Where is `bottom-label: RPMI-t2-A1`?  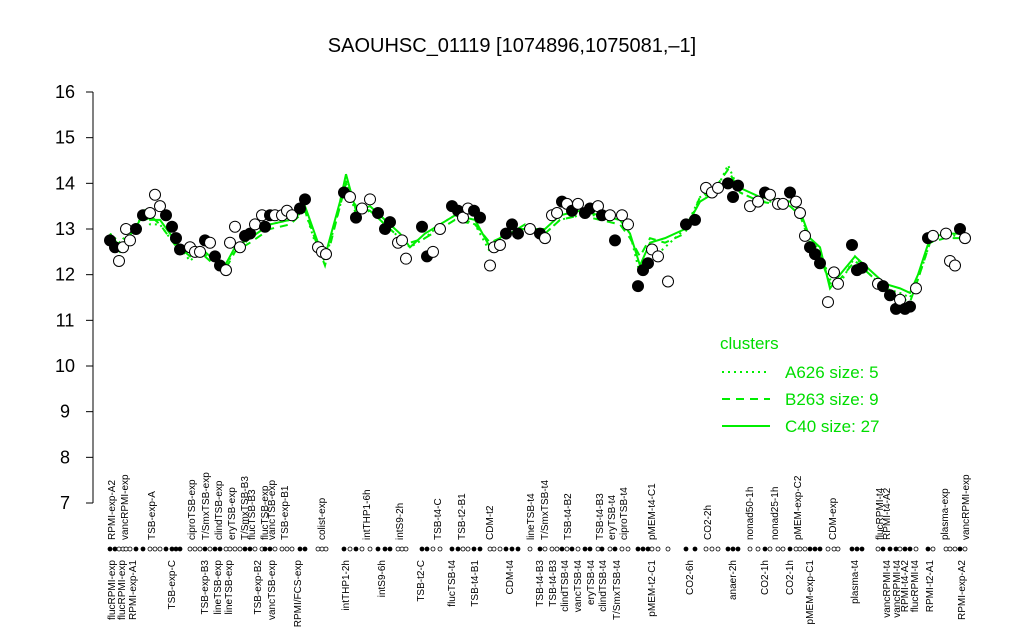
bottom-label: RPMI-t2-A1 is located at coordinates (930, 586).